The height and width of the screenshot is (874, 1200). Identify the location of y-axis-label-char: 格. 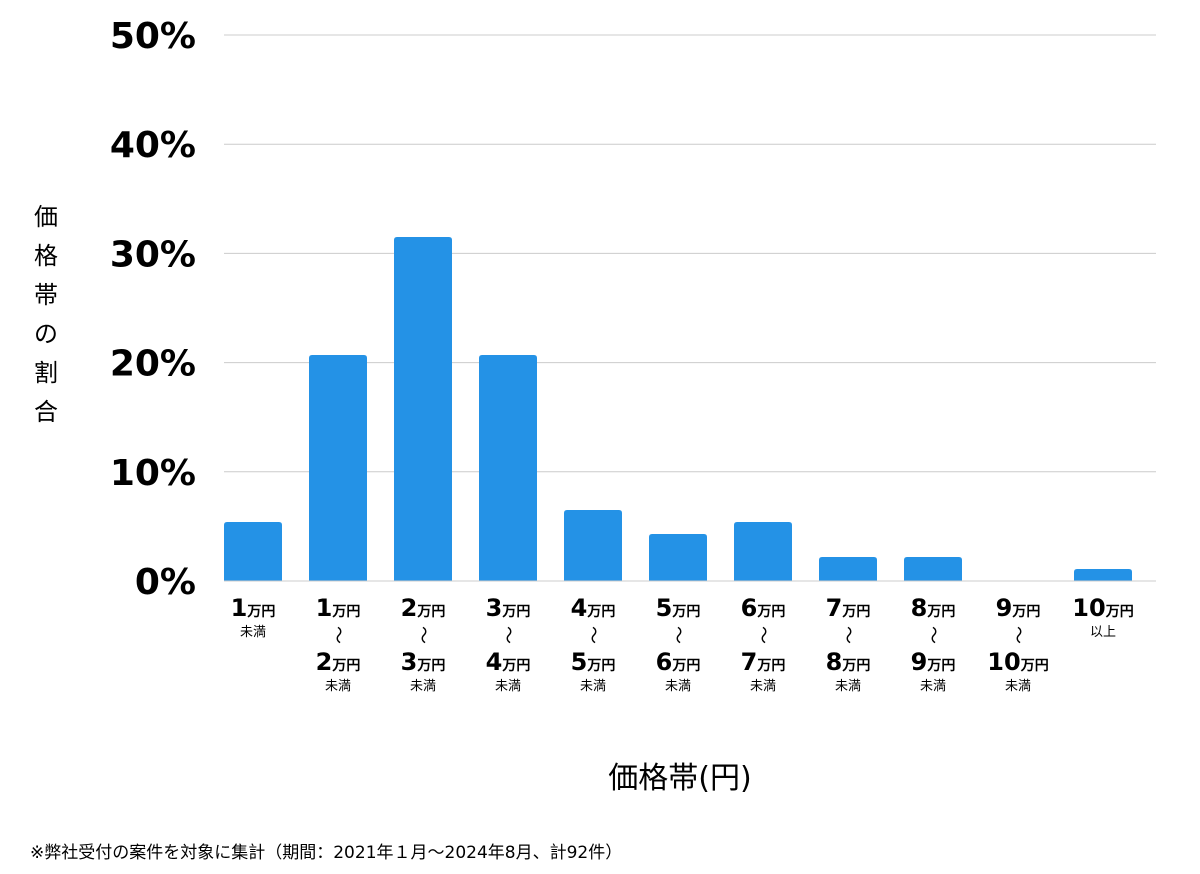
(46, 256).